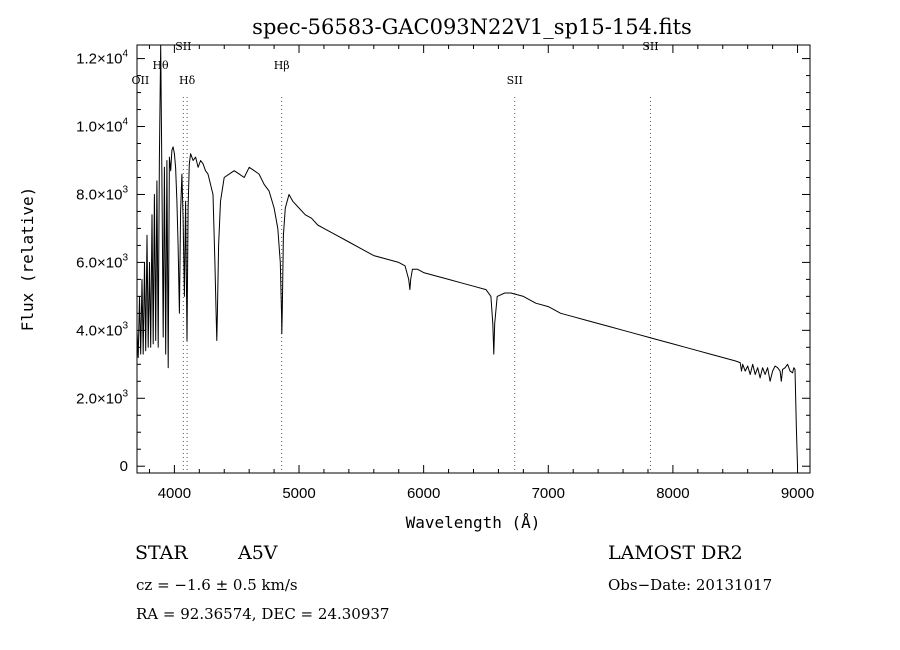 The height and width of the screenshot is (650, 900). What do you see at coordinates (102, 126) in the screenshot?
I see `y-tick-label: 1.0×10⁴` at bounding box center [102, 126].